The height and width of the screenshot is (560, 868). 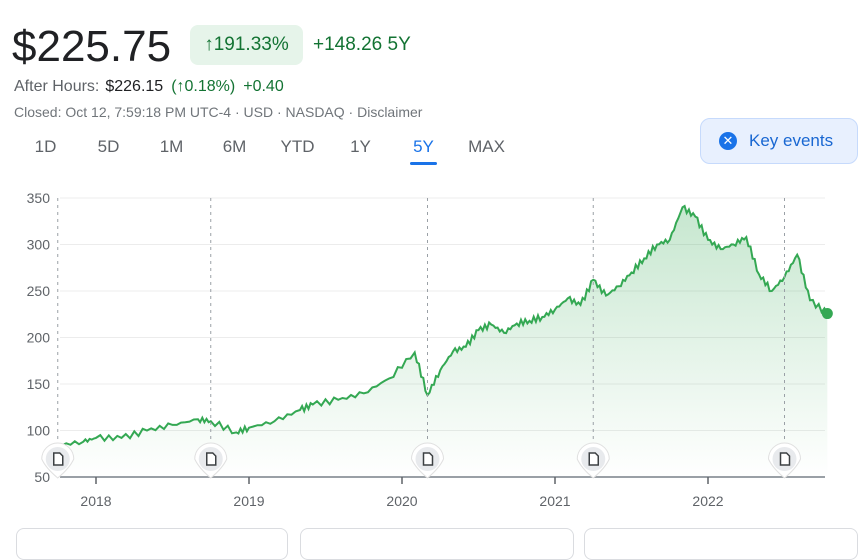 What do you see at coordinates (39, 198) in the screenshot?
I see `y-tick-label: 350` at bounding box center [39, 198].